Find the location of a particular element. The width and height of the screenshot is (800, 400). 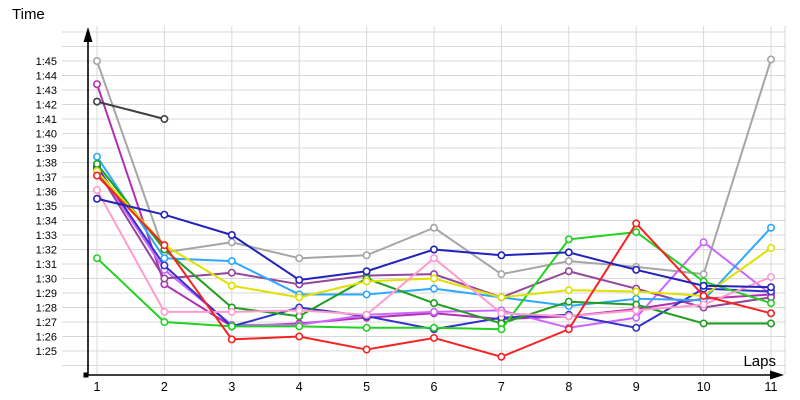

x-tick-label: 3 is located at coordinates (231, 387).